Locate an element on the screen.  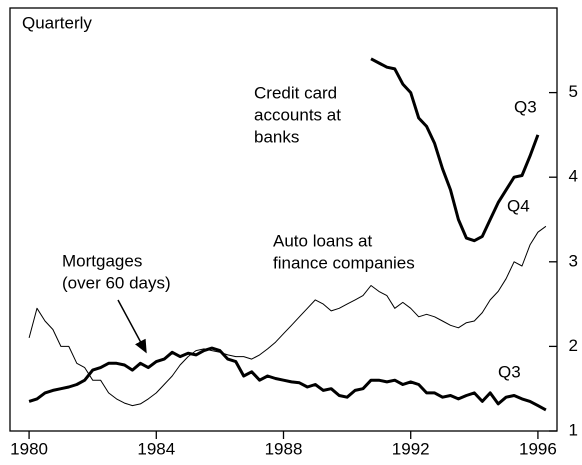
annotation: Auto loans at is located at coordinates (323, 240).